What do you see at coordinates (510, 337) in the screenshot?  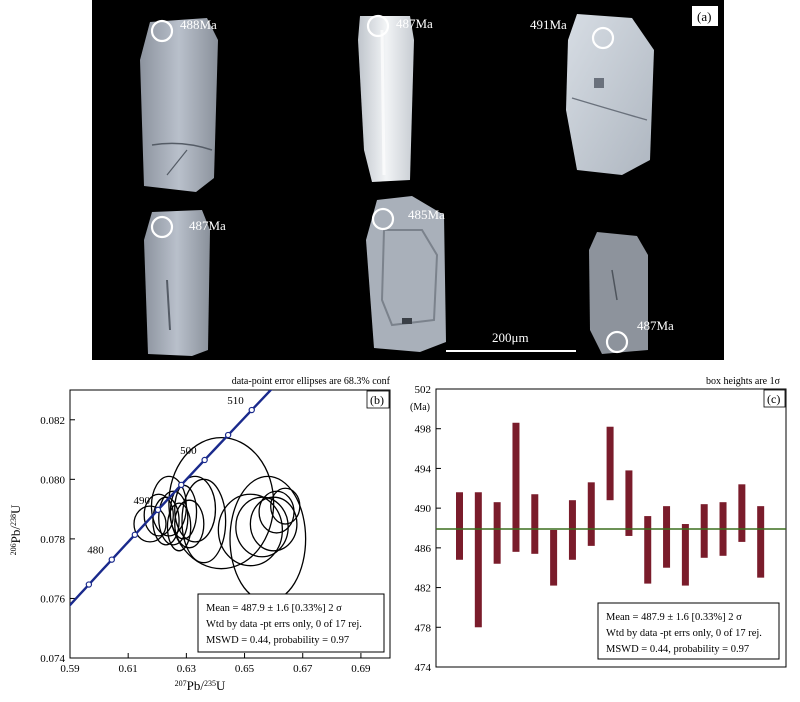 I see `scale-bar-label: 200μm` at bounding box center [510, 337].